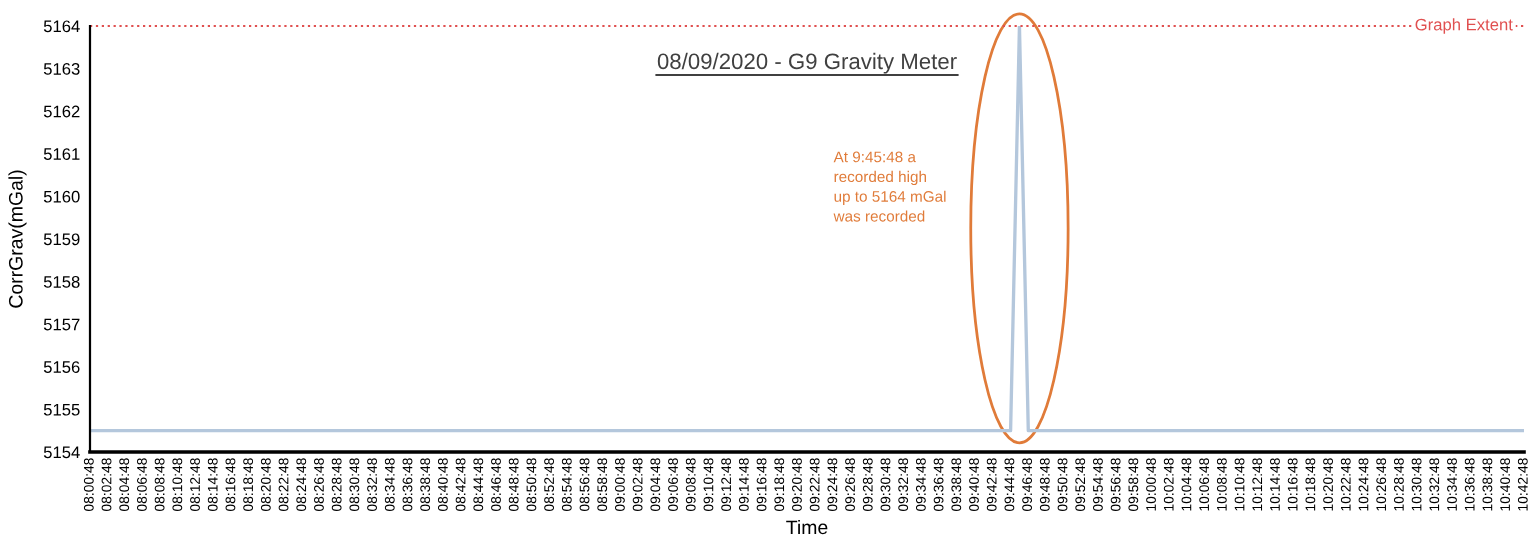  I want to click on y-tick-label: 5163, so click(61, 69).